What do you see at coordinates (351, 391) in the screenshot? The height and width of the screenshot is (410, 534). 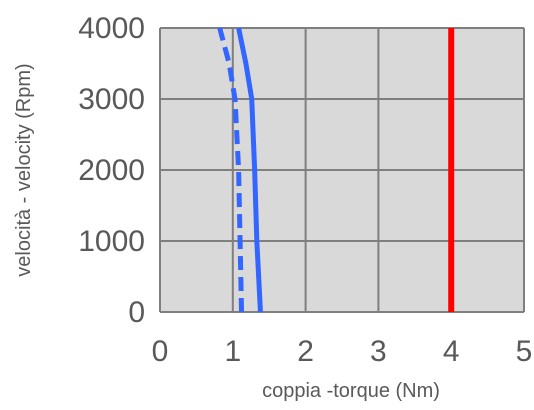 I see `x-axis-title: coppia -torque (Nm)` at bounding box center [351, 391].